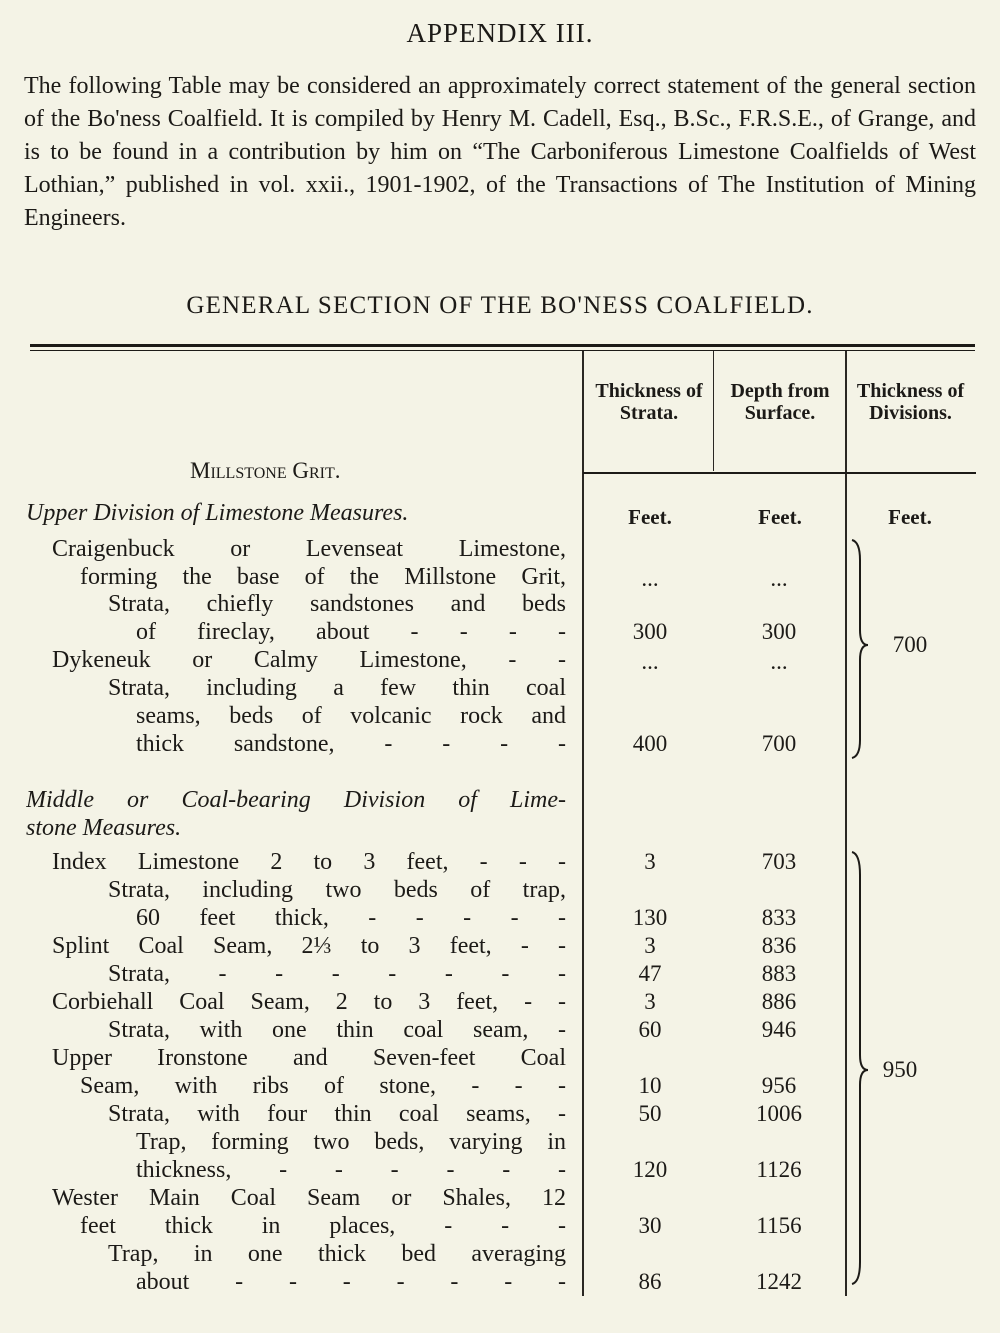 The height and width of the screenshot is (1333, 1000). What do you see at coordinates (309, 862) in the screenshot?
I see `row-description: Index Limestone 2 to 3 feet, - - -` at bounding box center [309, 862].